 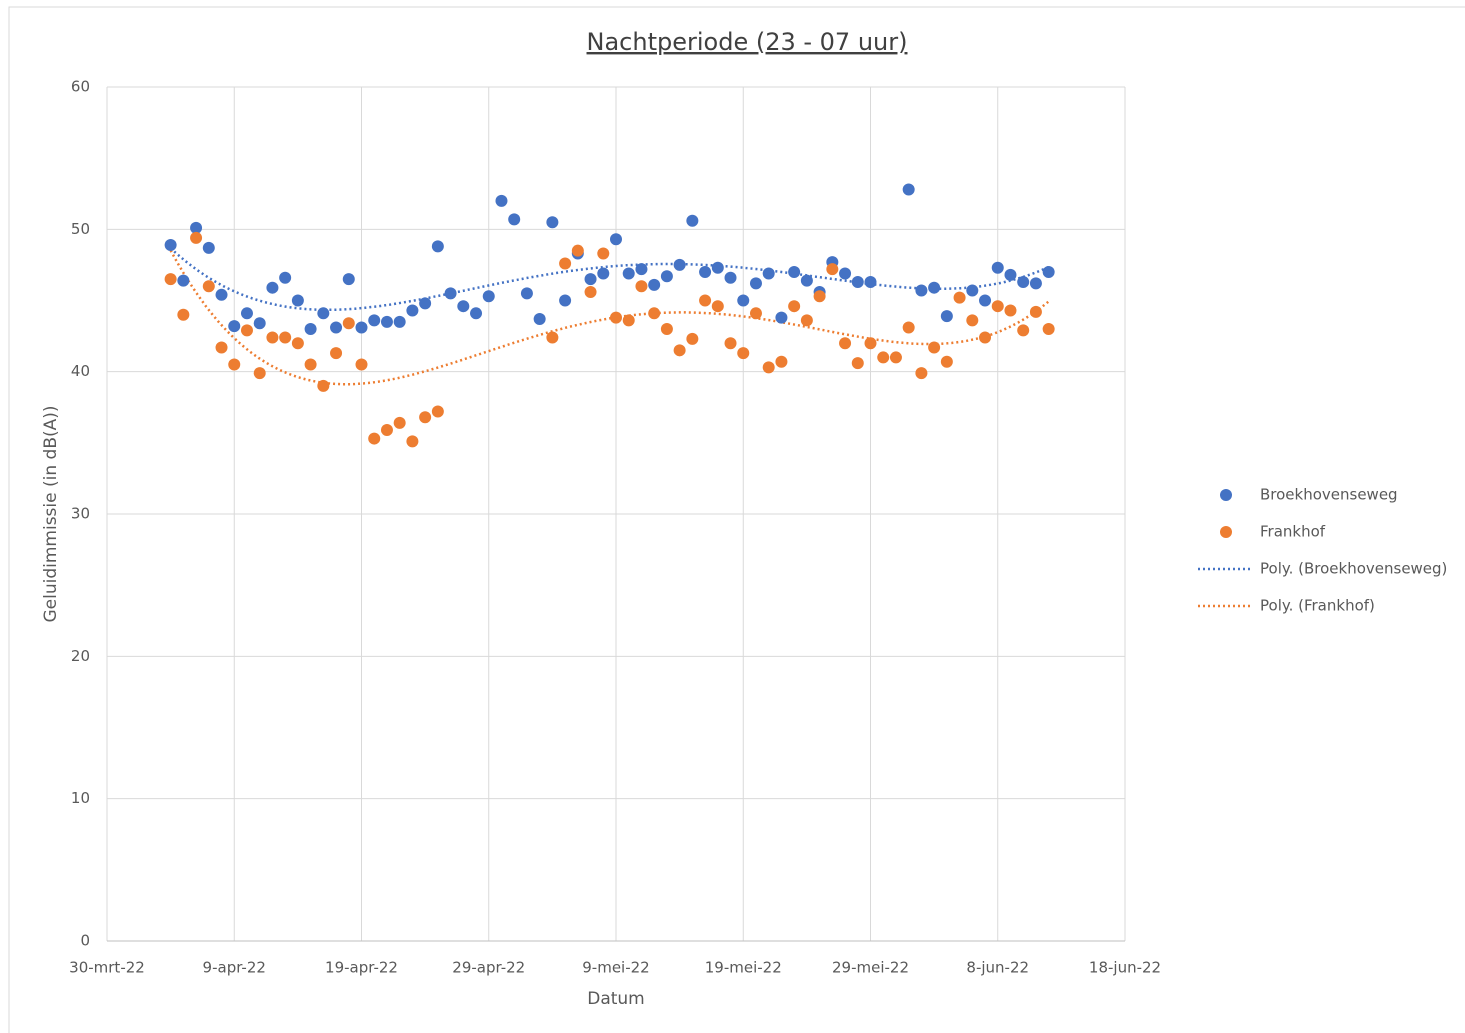 I want to click on trendline, so click(x=609, y=317).